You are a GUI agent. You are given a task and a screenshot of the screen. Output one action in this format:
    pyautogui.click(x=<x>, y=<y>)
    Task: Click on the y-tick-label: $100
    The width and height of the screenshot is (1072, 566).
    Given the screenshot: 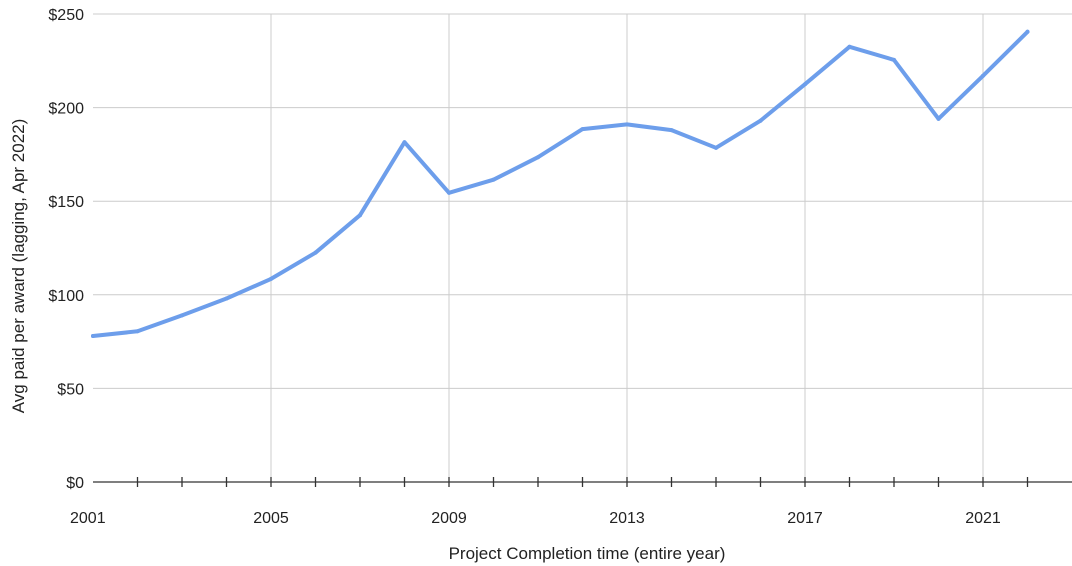 What is the action you would take?
    pyautogui.click(x=66, y=296)
    